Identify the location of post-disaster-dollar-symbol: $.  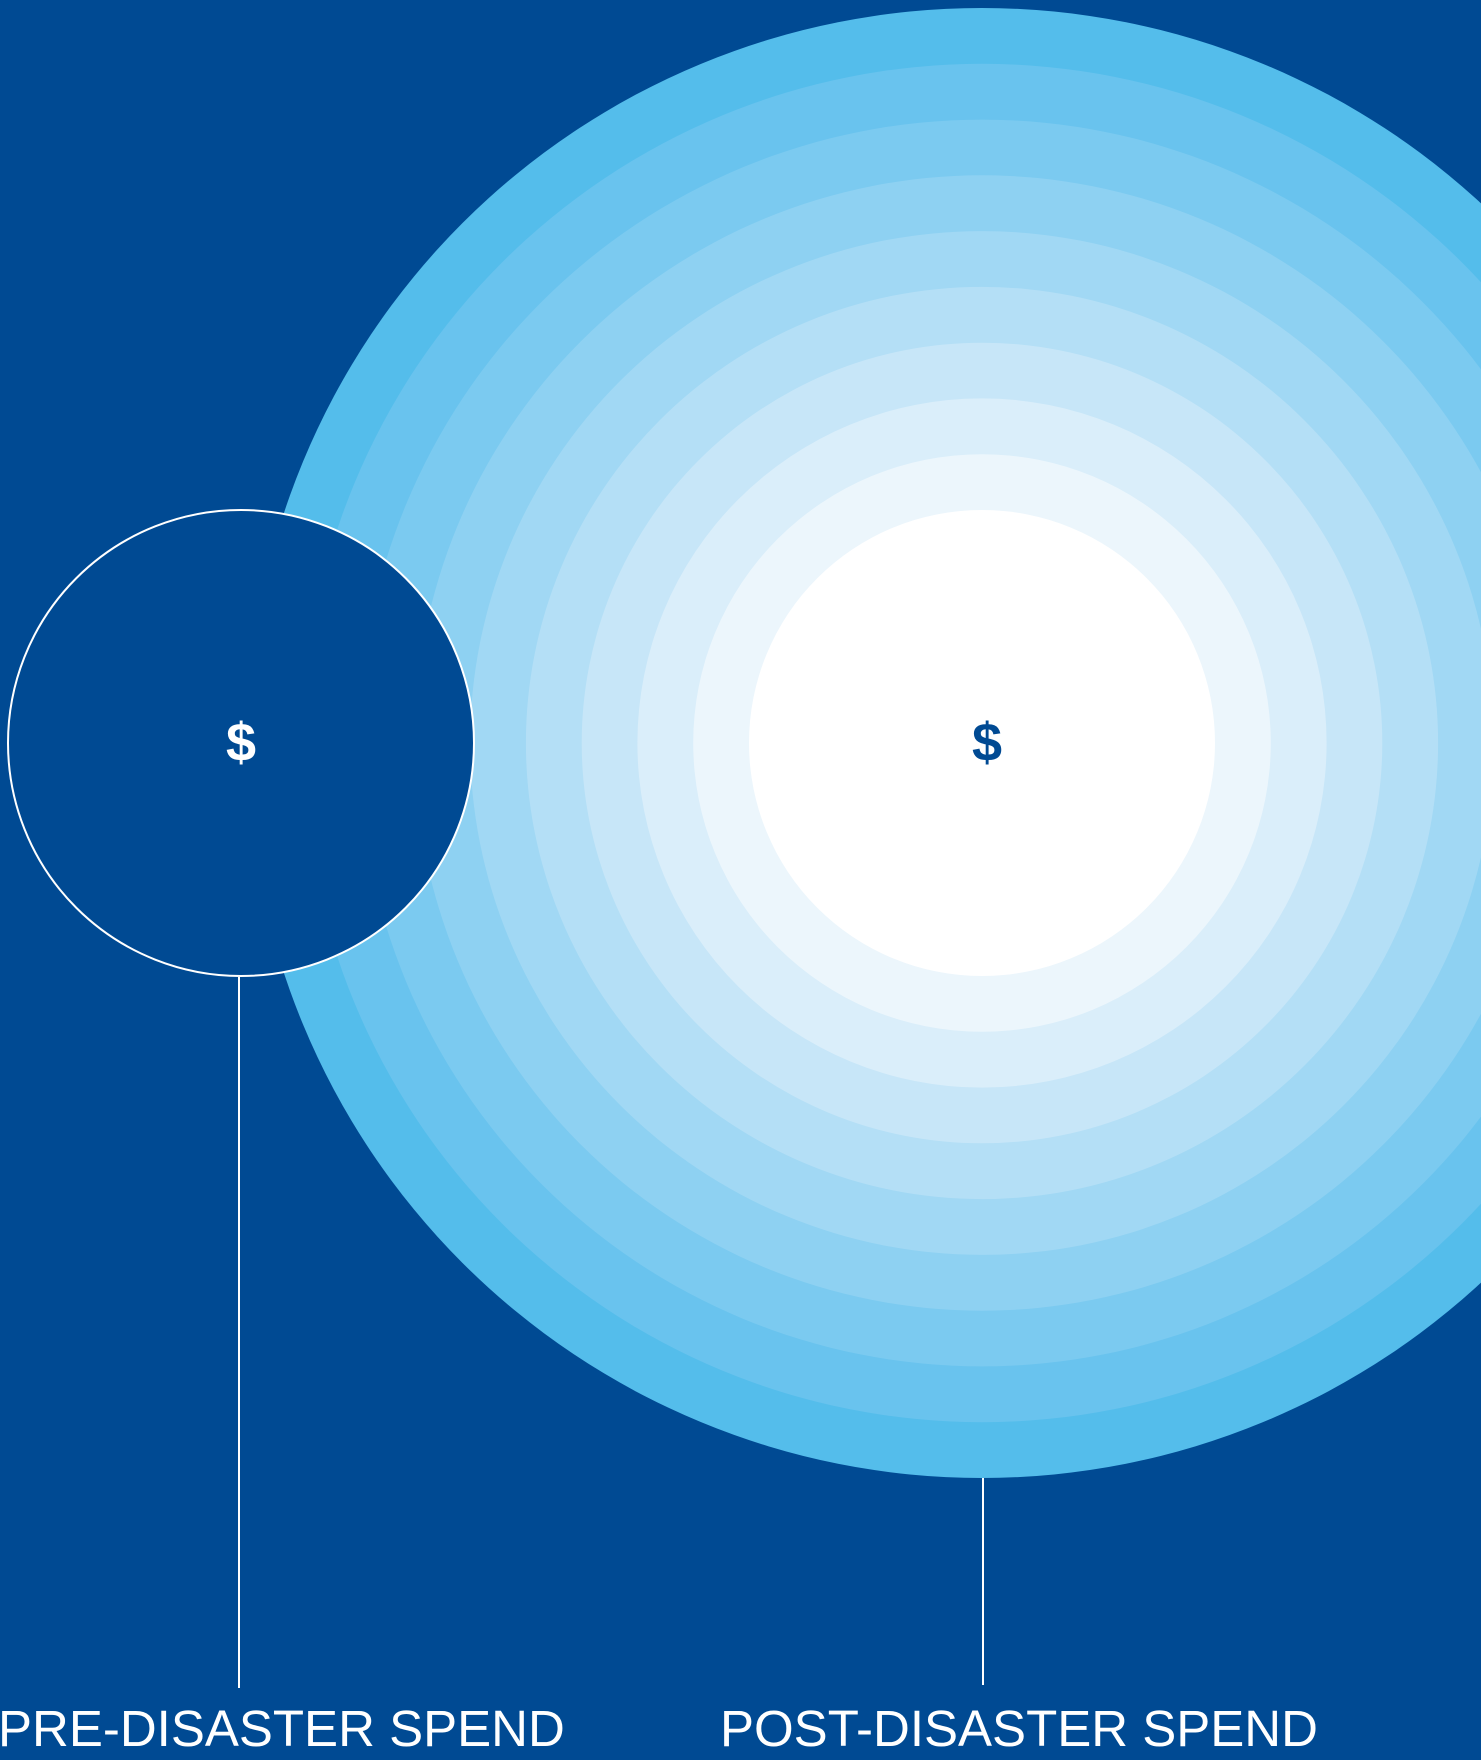
(987, 742).